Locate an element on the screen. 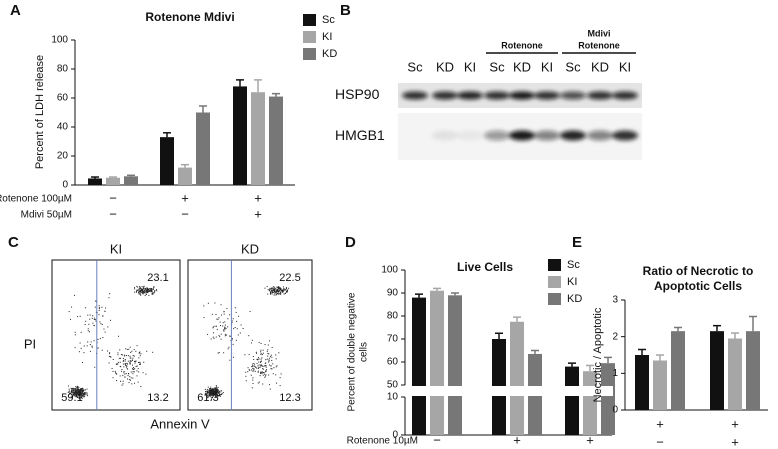 This screenshot has width=778, height=449. legend-label: Sc is located at coordinates (573, 265).